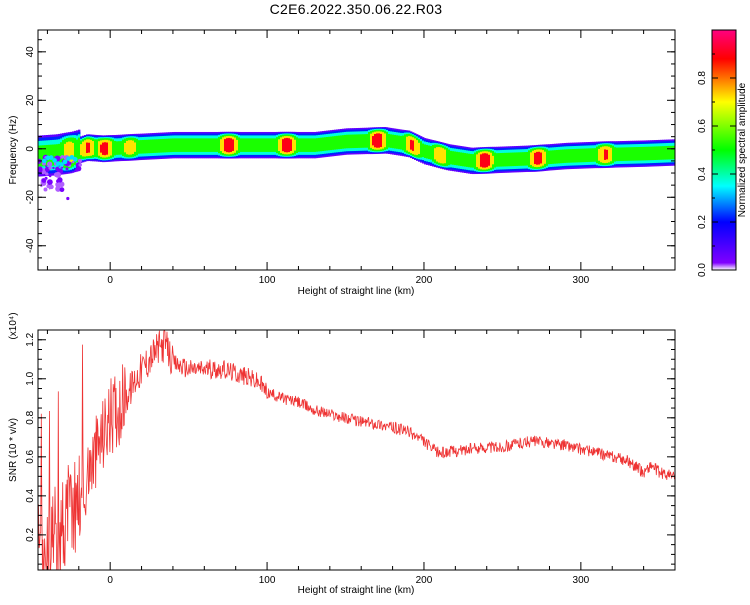  I want to click on snr-xlabel: Height of straight line (km), so click(356, 590).